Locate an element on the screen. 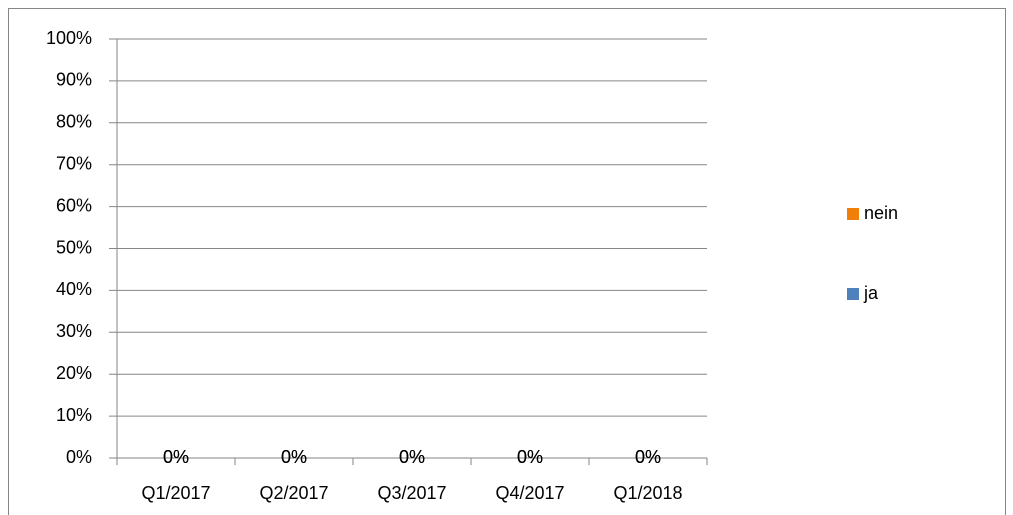 The width and height of the screenshot is (1013, 515). y-tick-label: 50% is located at coordinates (74, 247).